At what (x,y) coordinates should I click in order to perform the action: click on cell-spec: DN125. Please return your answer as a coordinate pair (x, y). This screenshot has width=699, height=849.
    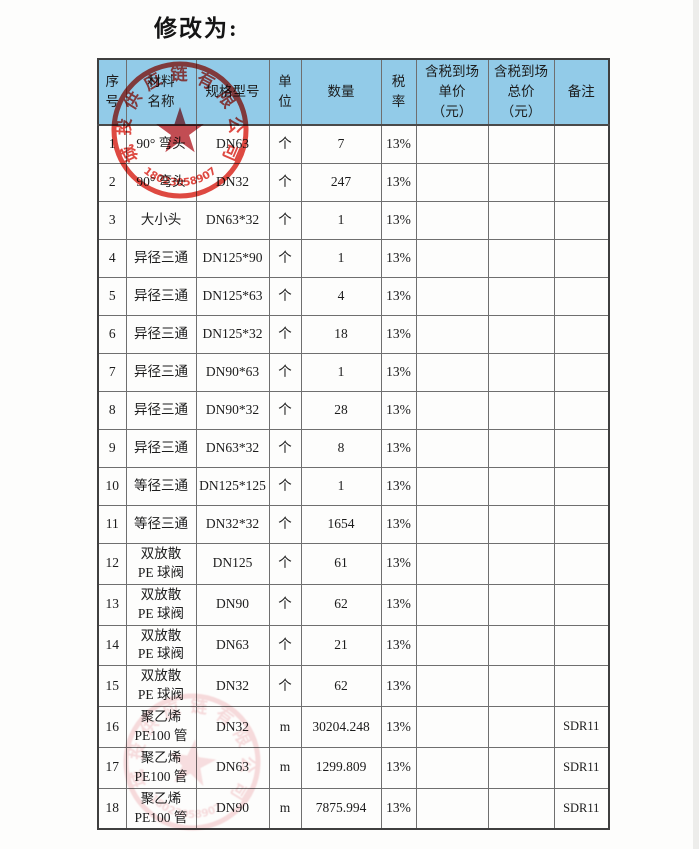
    Looking at the image, I should click on (232, 564).